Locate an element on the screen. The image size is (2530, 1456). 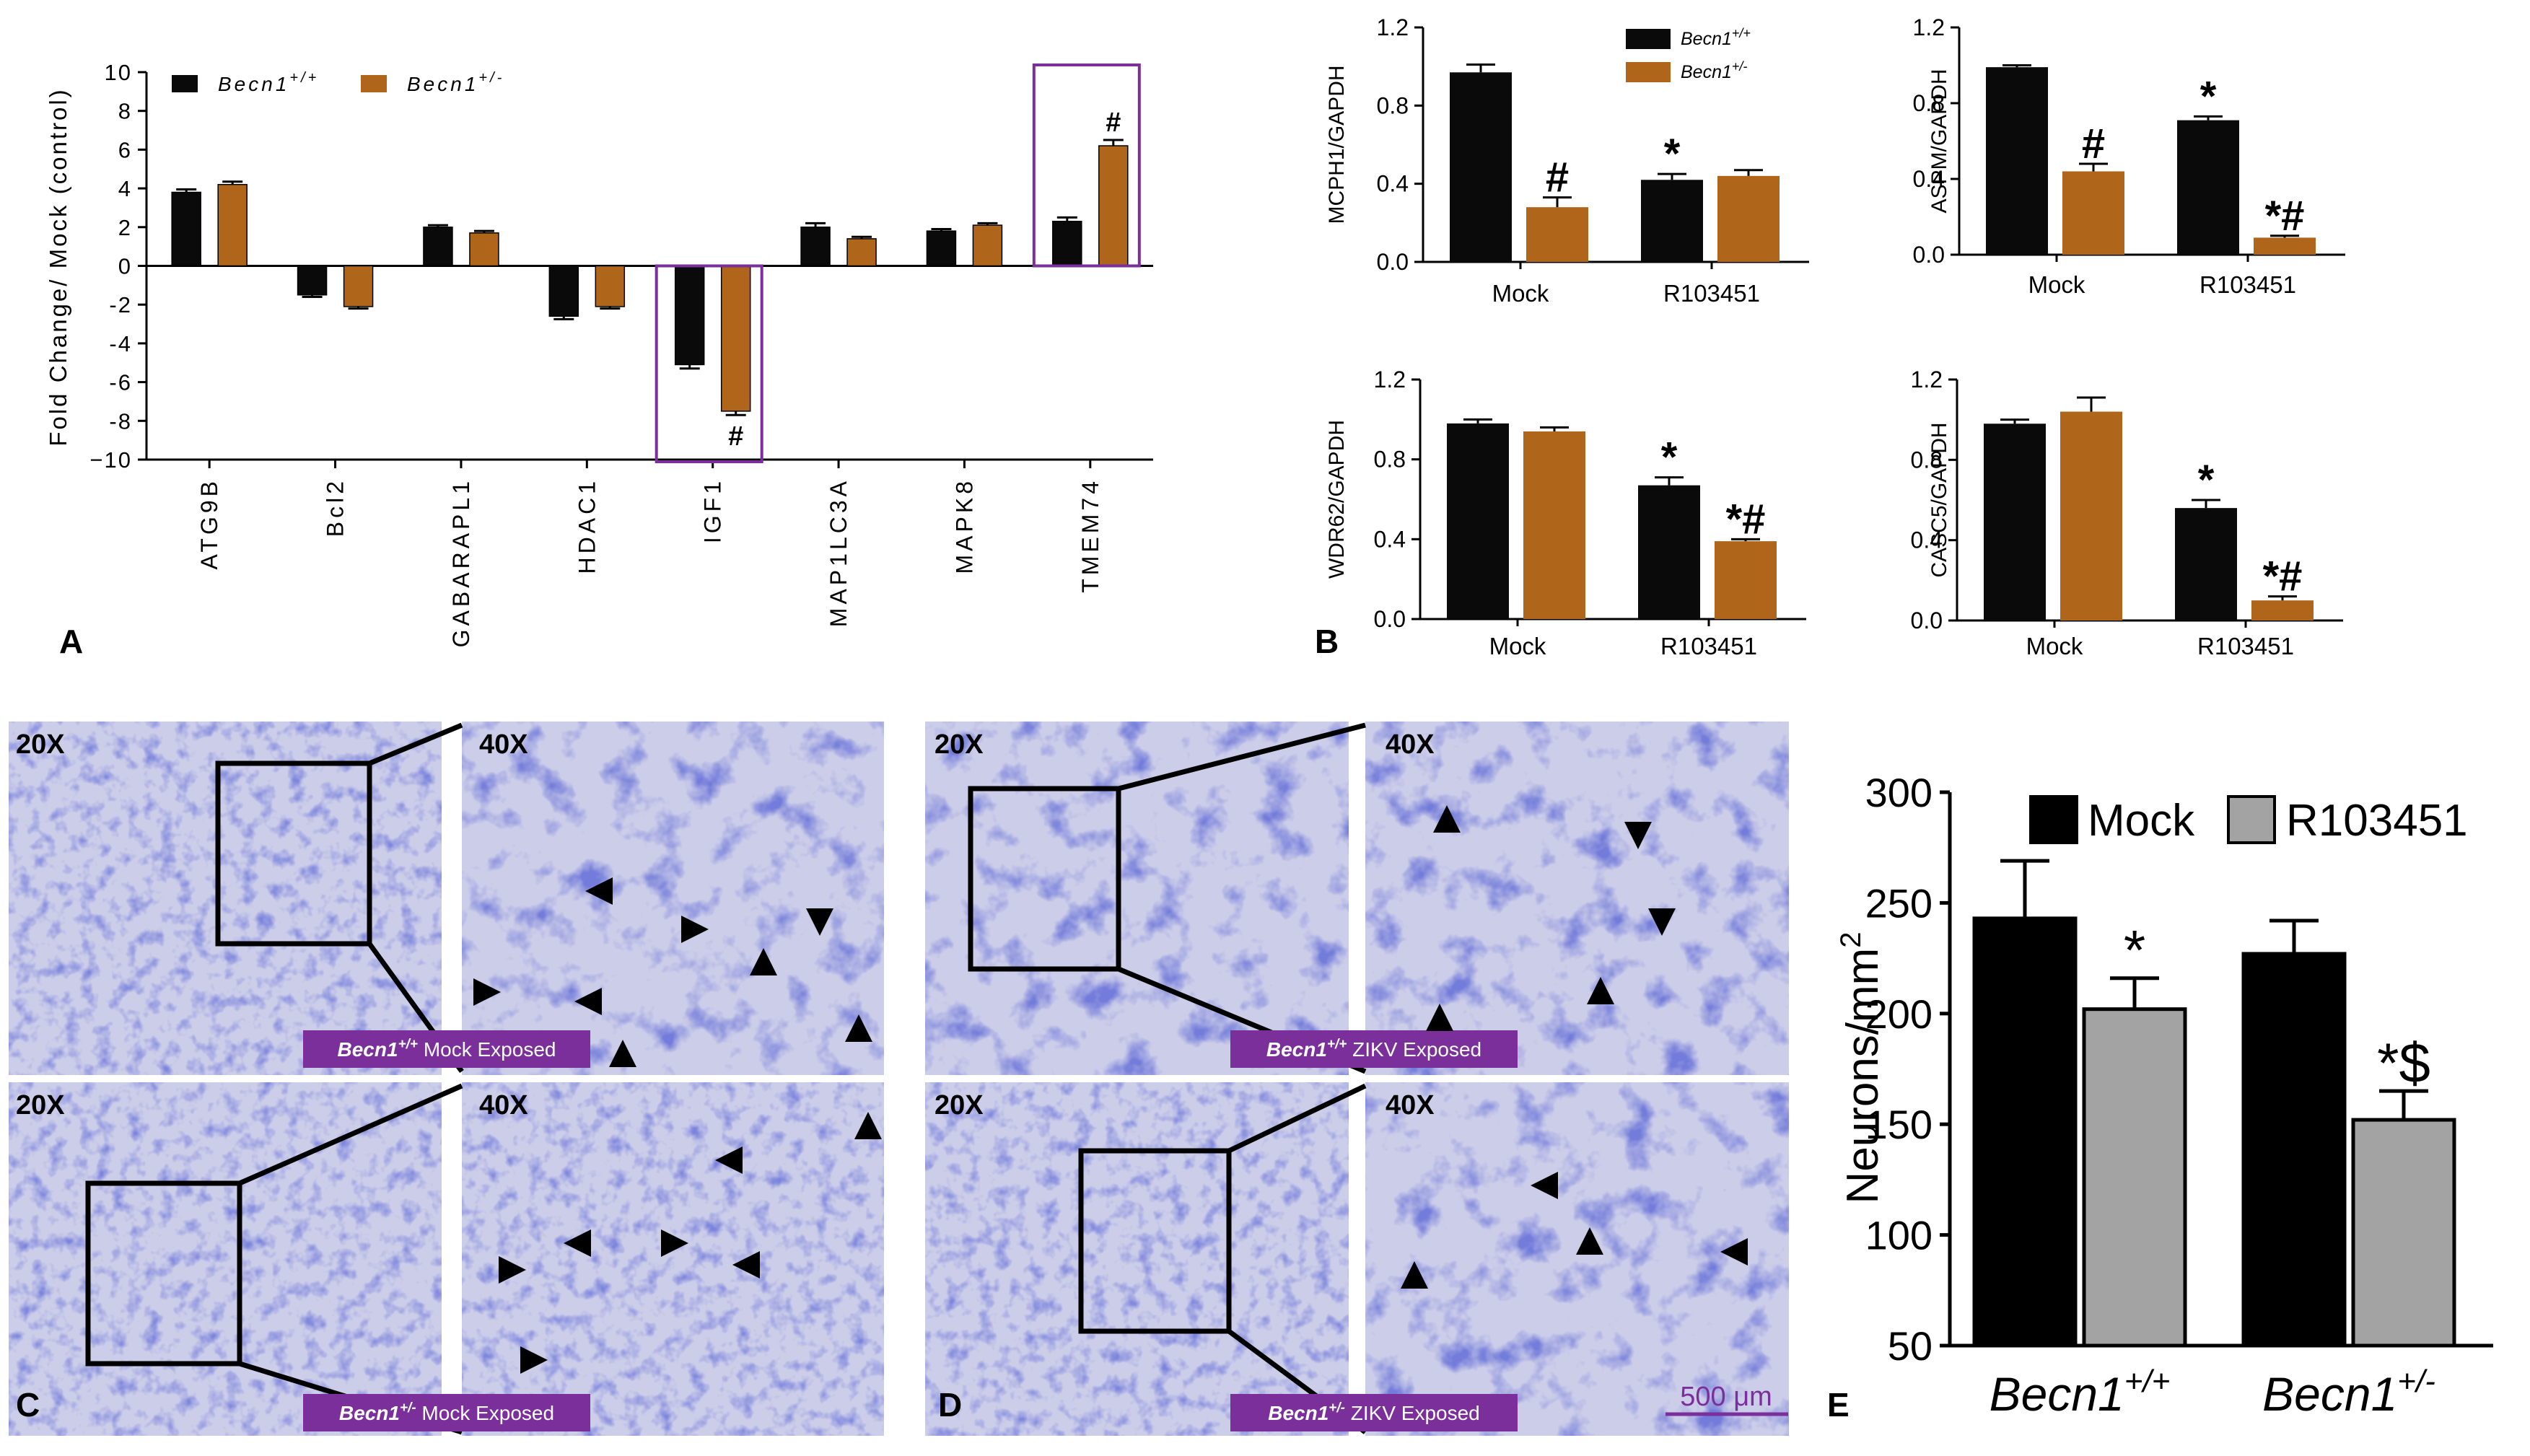
y-tick-label: 50 is located at coordinates (1910, 1346).